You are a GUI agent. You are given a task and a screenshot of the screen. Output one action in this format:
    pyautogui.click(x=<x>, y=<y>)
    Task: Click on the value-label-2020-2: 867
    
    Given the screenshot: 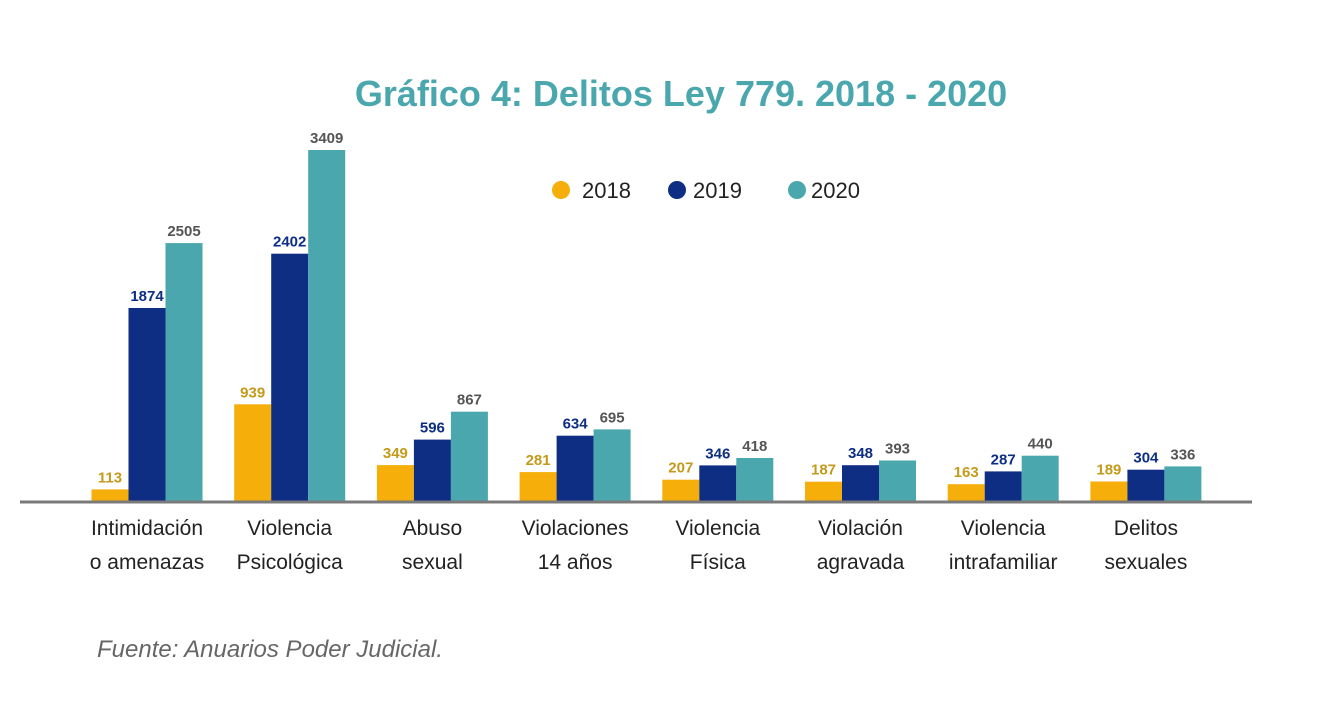 What is the action you would take?
    pyautogui.click(x=469, y=400)
    